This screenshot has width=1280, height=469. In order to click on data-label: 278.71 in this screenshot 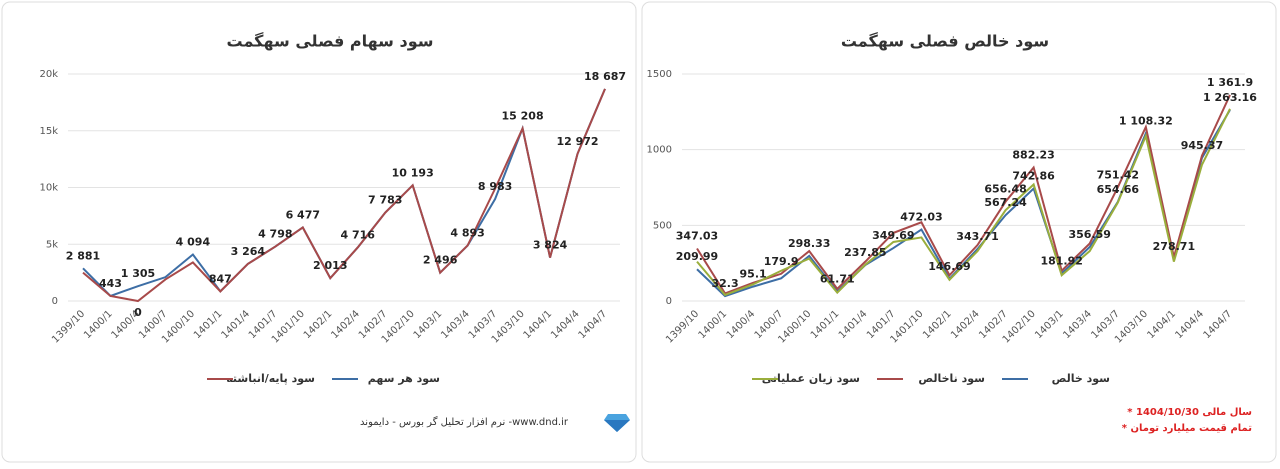, I will do `click(1174, 246)`.